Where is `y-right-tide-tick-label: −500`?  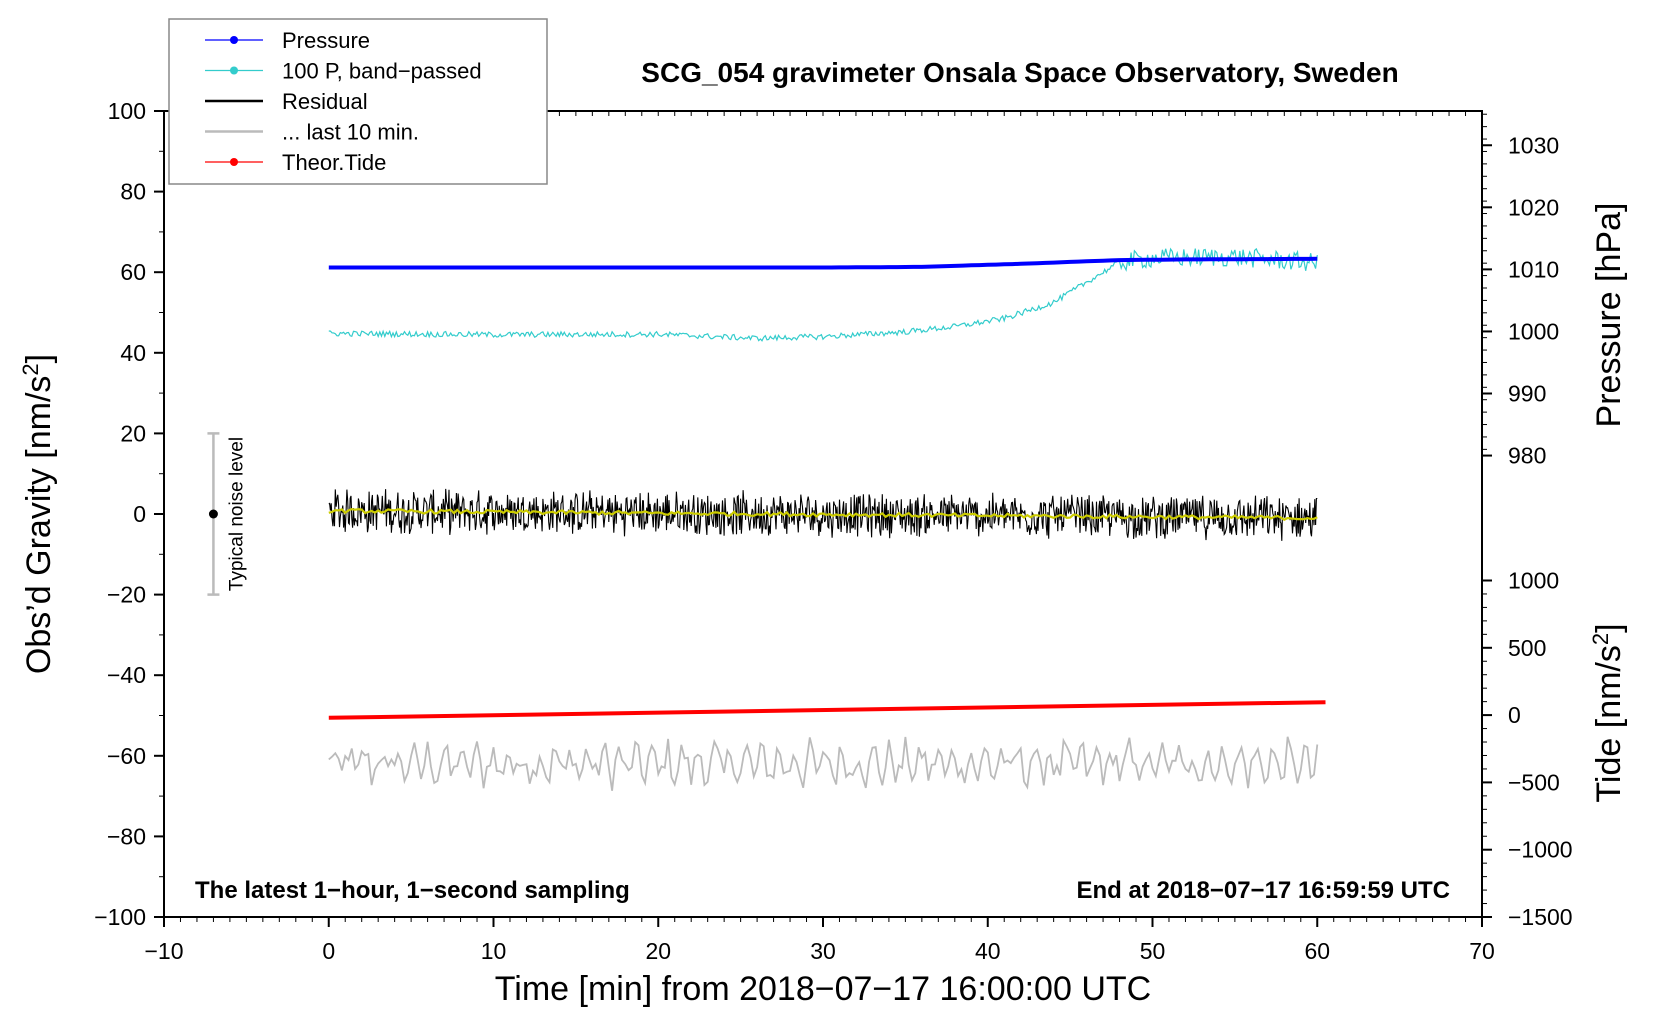 y-right-tide-tick-label: −500 is located at coordinates (1534, 782).